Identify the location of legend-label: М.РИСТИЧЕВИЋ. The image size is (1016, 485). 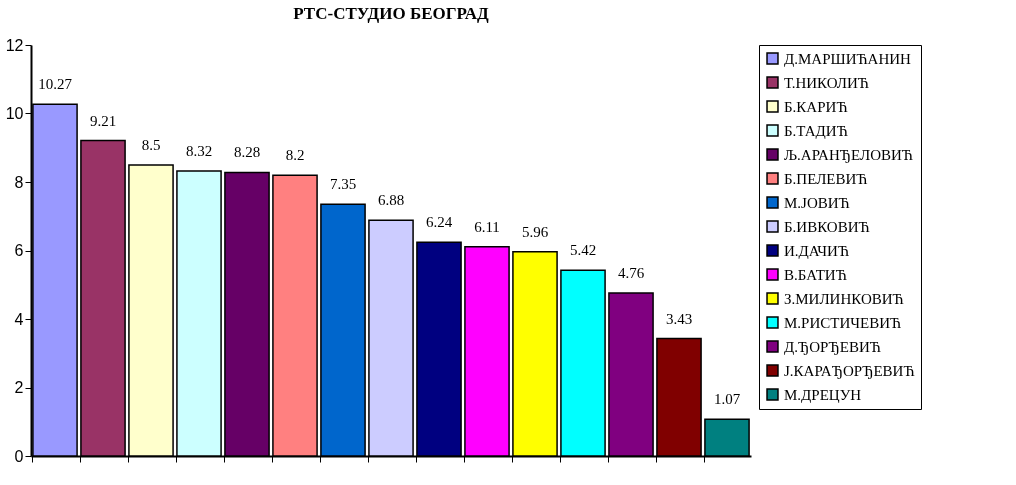
(843, 322).